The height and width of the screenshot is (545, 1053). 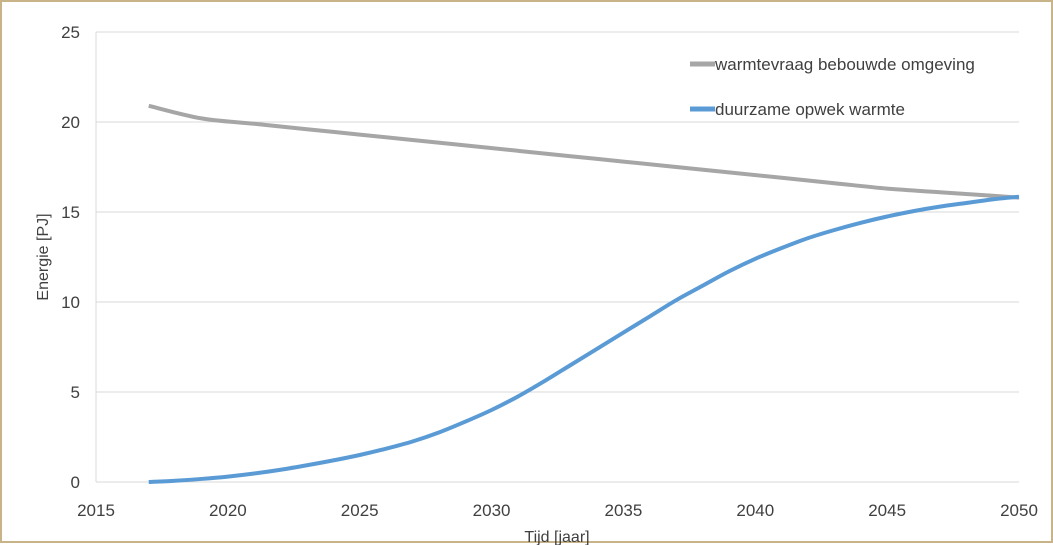 What do you see at coordinates (70, 212) in the screenshot?
I see `y-tick-label: 15` at bounding box center [70, 212].